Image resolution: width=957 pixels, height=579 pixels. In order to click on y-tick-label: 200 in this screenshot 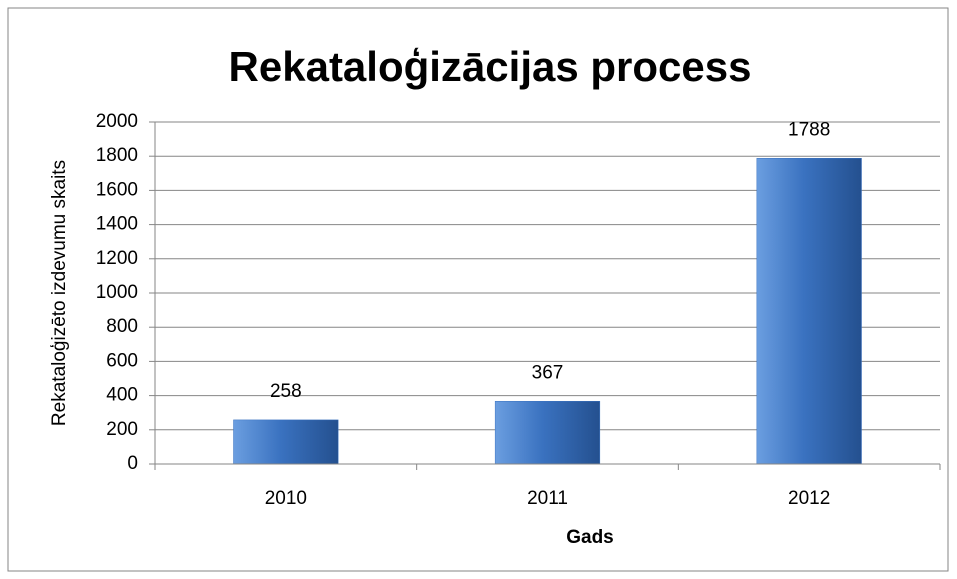, I will do `click(122, 429)`.